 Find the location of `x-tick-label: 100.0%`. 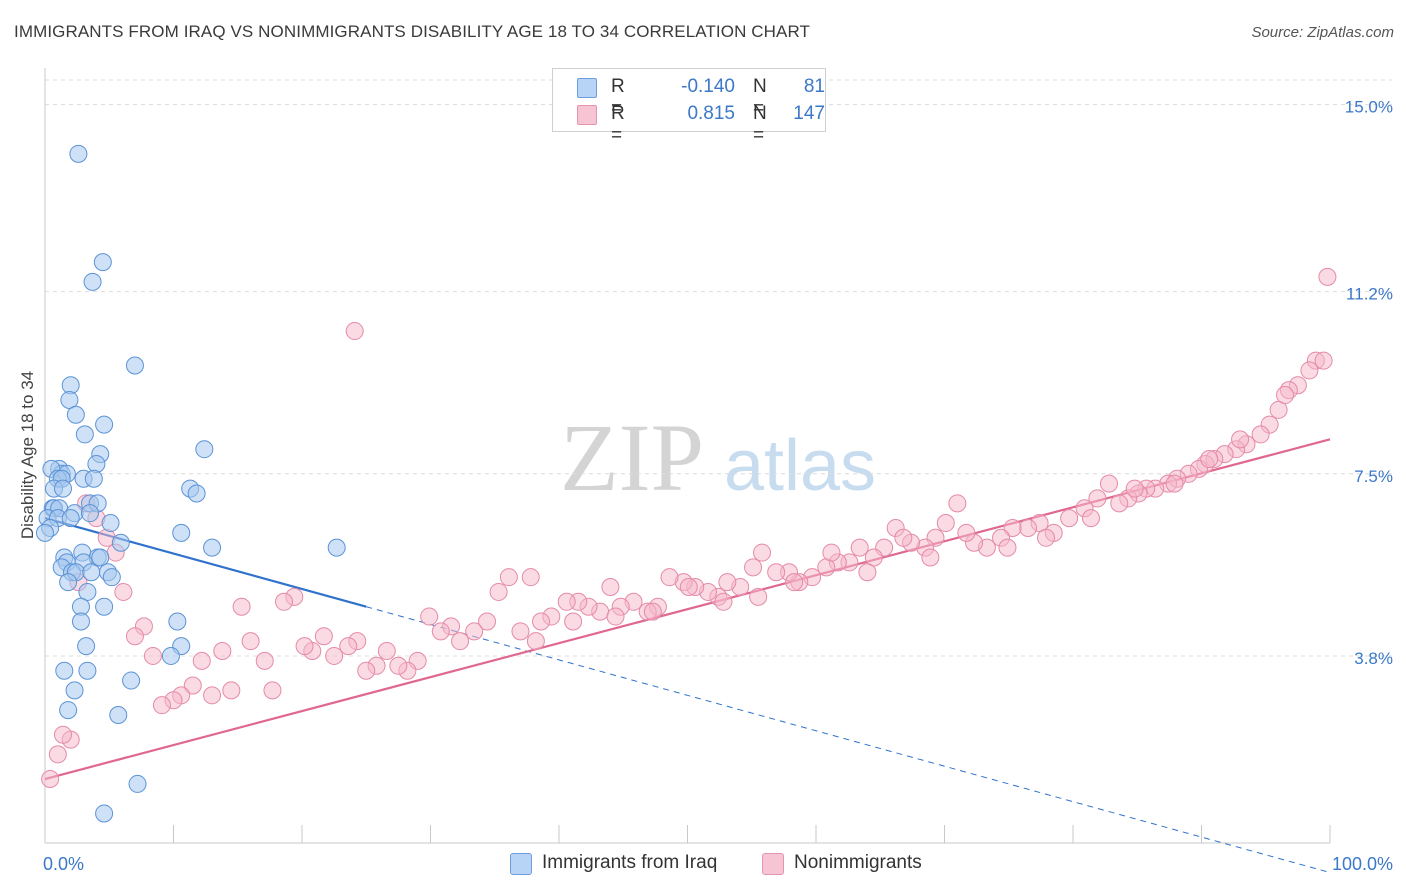

x-tick-label: 100.0% is located at coordinates (1362, 864).